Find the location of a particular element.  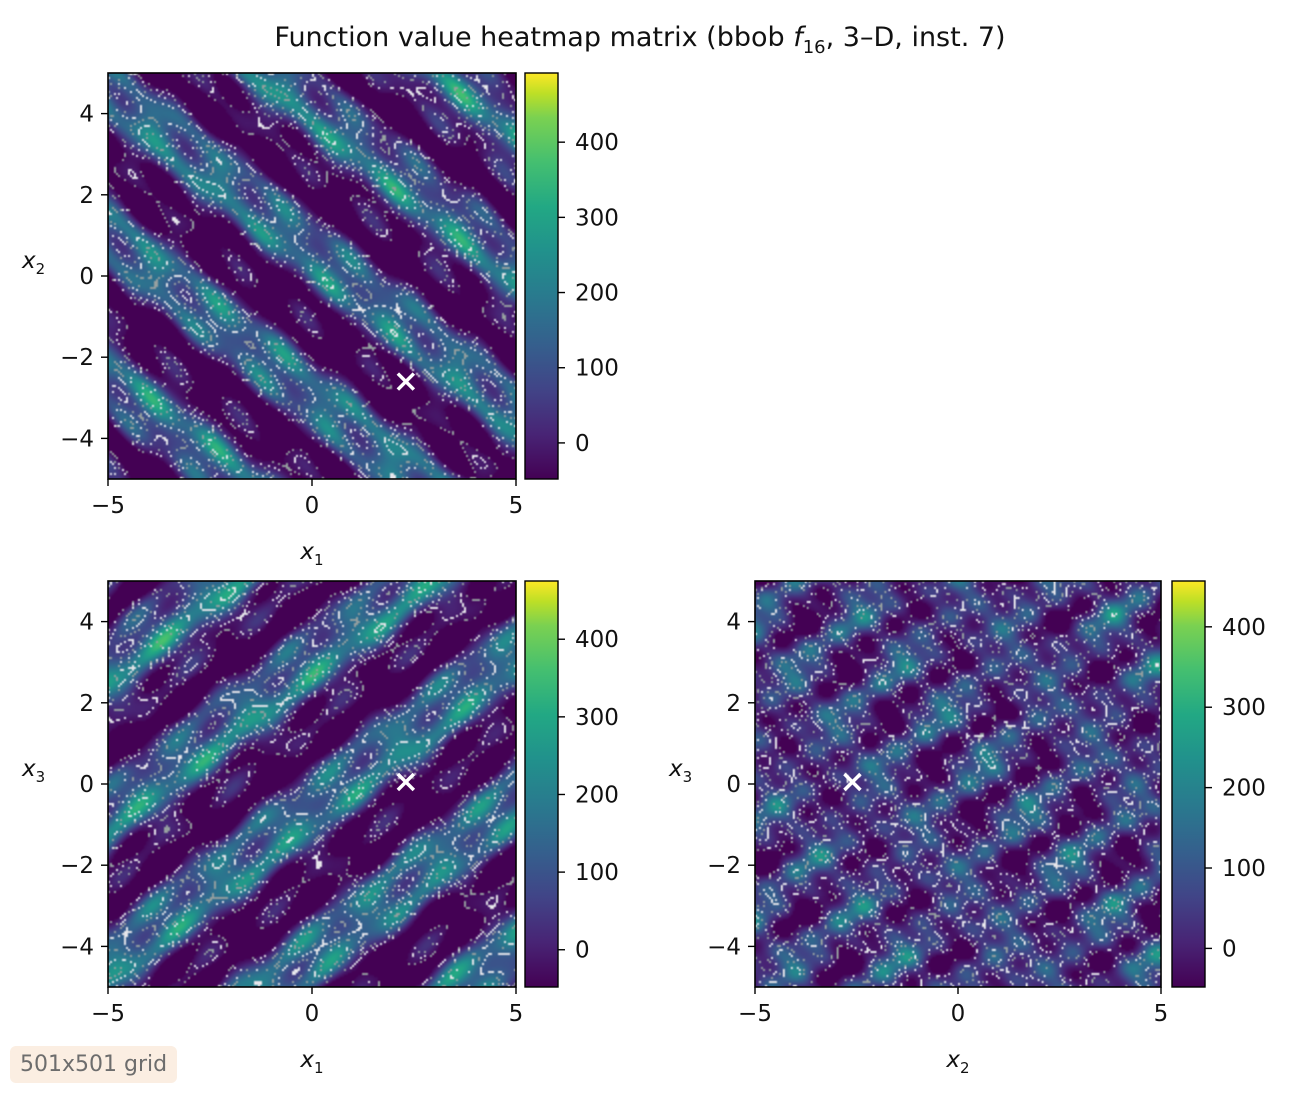

x-axis-label: x2 is located at coordinates (957, 1062).